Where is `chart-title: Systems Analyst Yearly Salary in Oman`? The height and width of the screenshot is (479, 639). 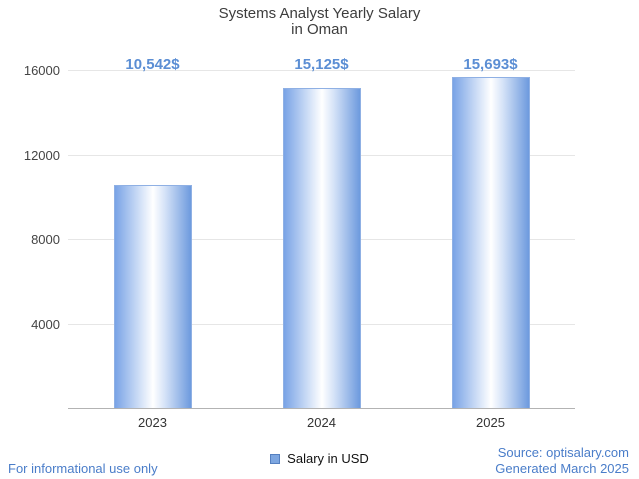
chart-title: Systems Analyst Yearly Salary in Oman is located at coordinates (319, 22).